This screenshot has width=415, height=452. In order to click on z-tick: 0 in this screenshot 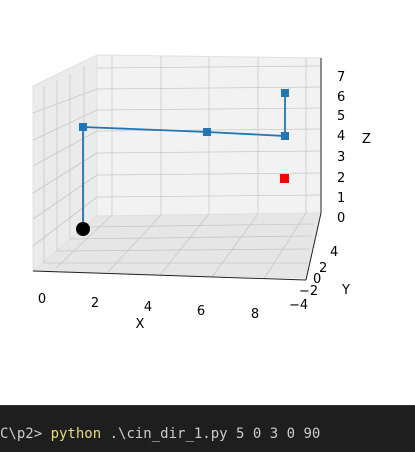, I will do `click(341, 218)`.